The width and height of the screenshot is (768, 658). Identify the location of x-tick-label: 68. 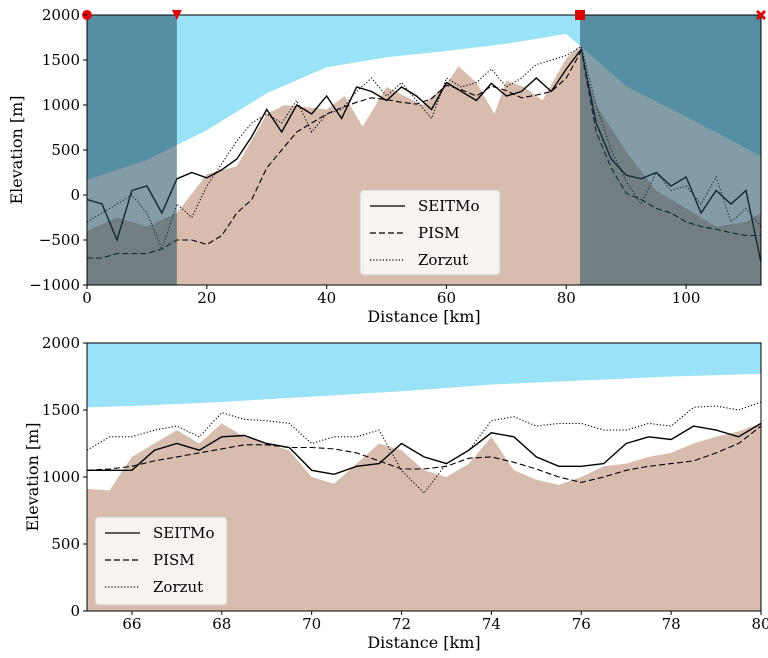
(221, 624).